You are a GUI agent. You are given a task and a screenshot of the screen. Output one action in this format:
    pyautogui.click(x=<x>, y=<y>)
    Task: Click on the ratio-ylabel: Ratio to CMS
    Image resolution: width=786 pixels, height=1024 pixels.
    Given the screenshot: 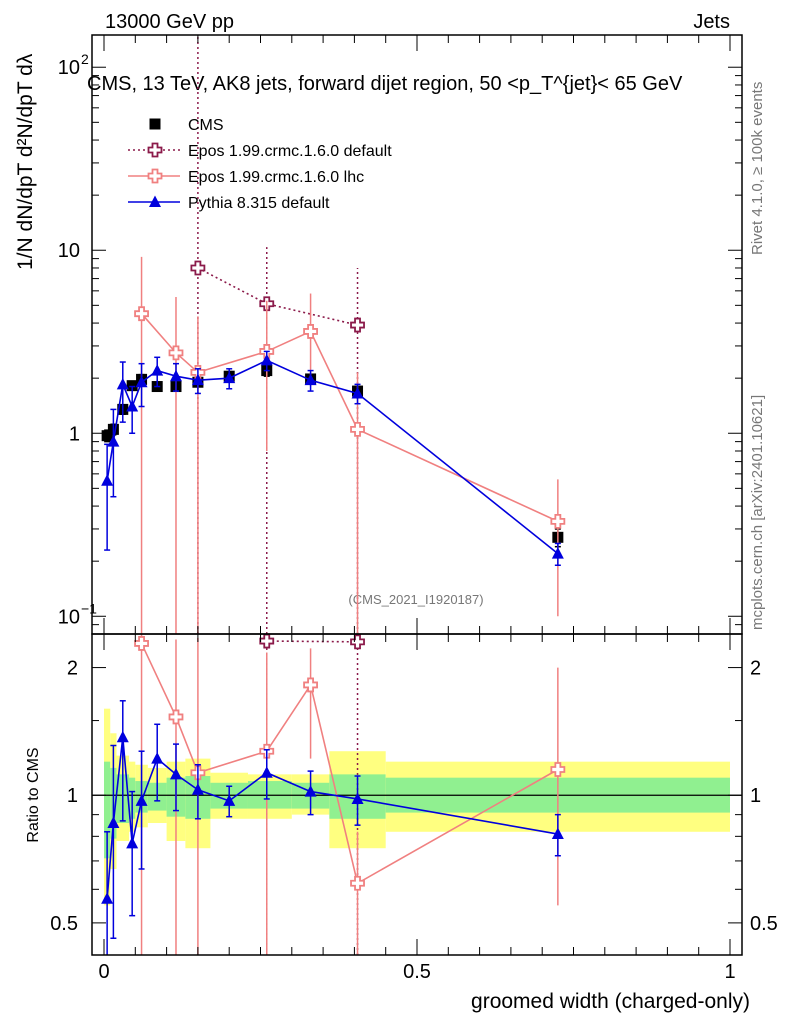 What is the action you would take?
    pyautogui.click(x=33, y=794)
    